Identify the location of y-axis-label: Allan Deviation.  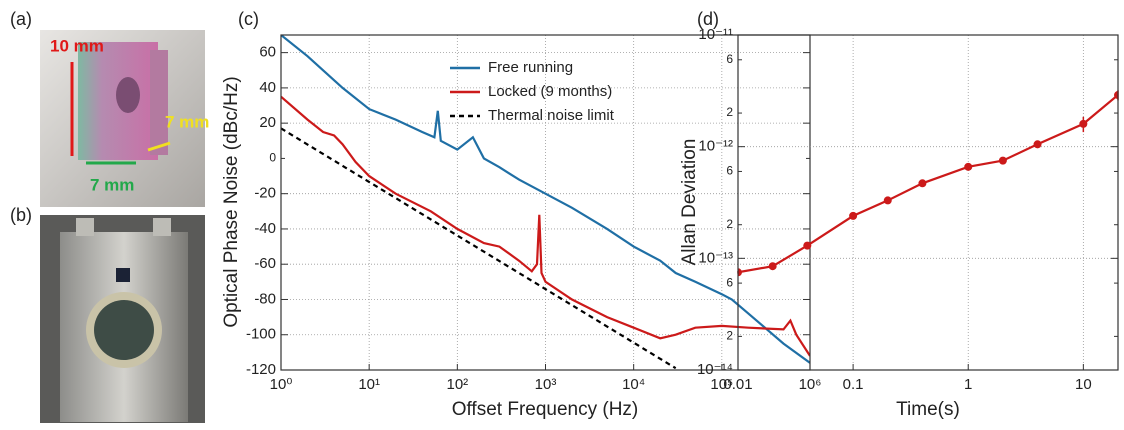
(689, 202).